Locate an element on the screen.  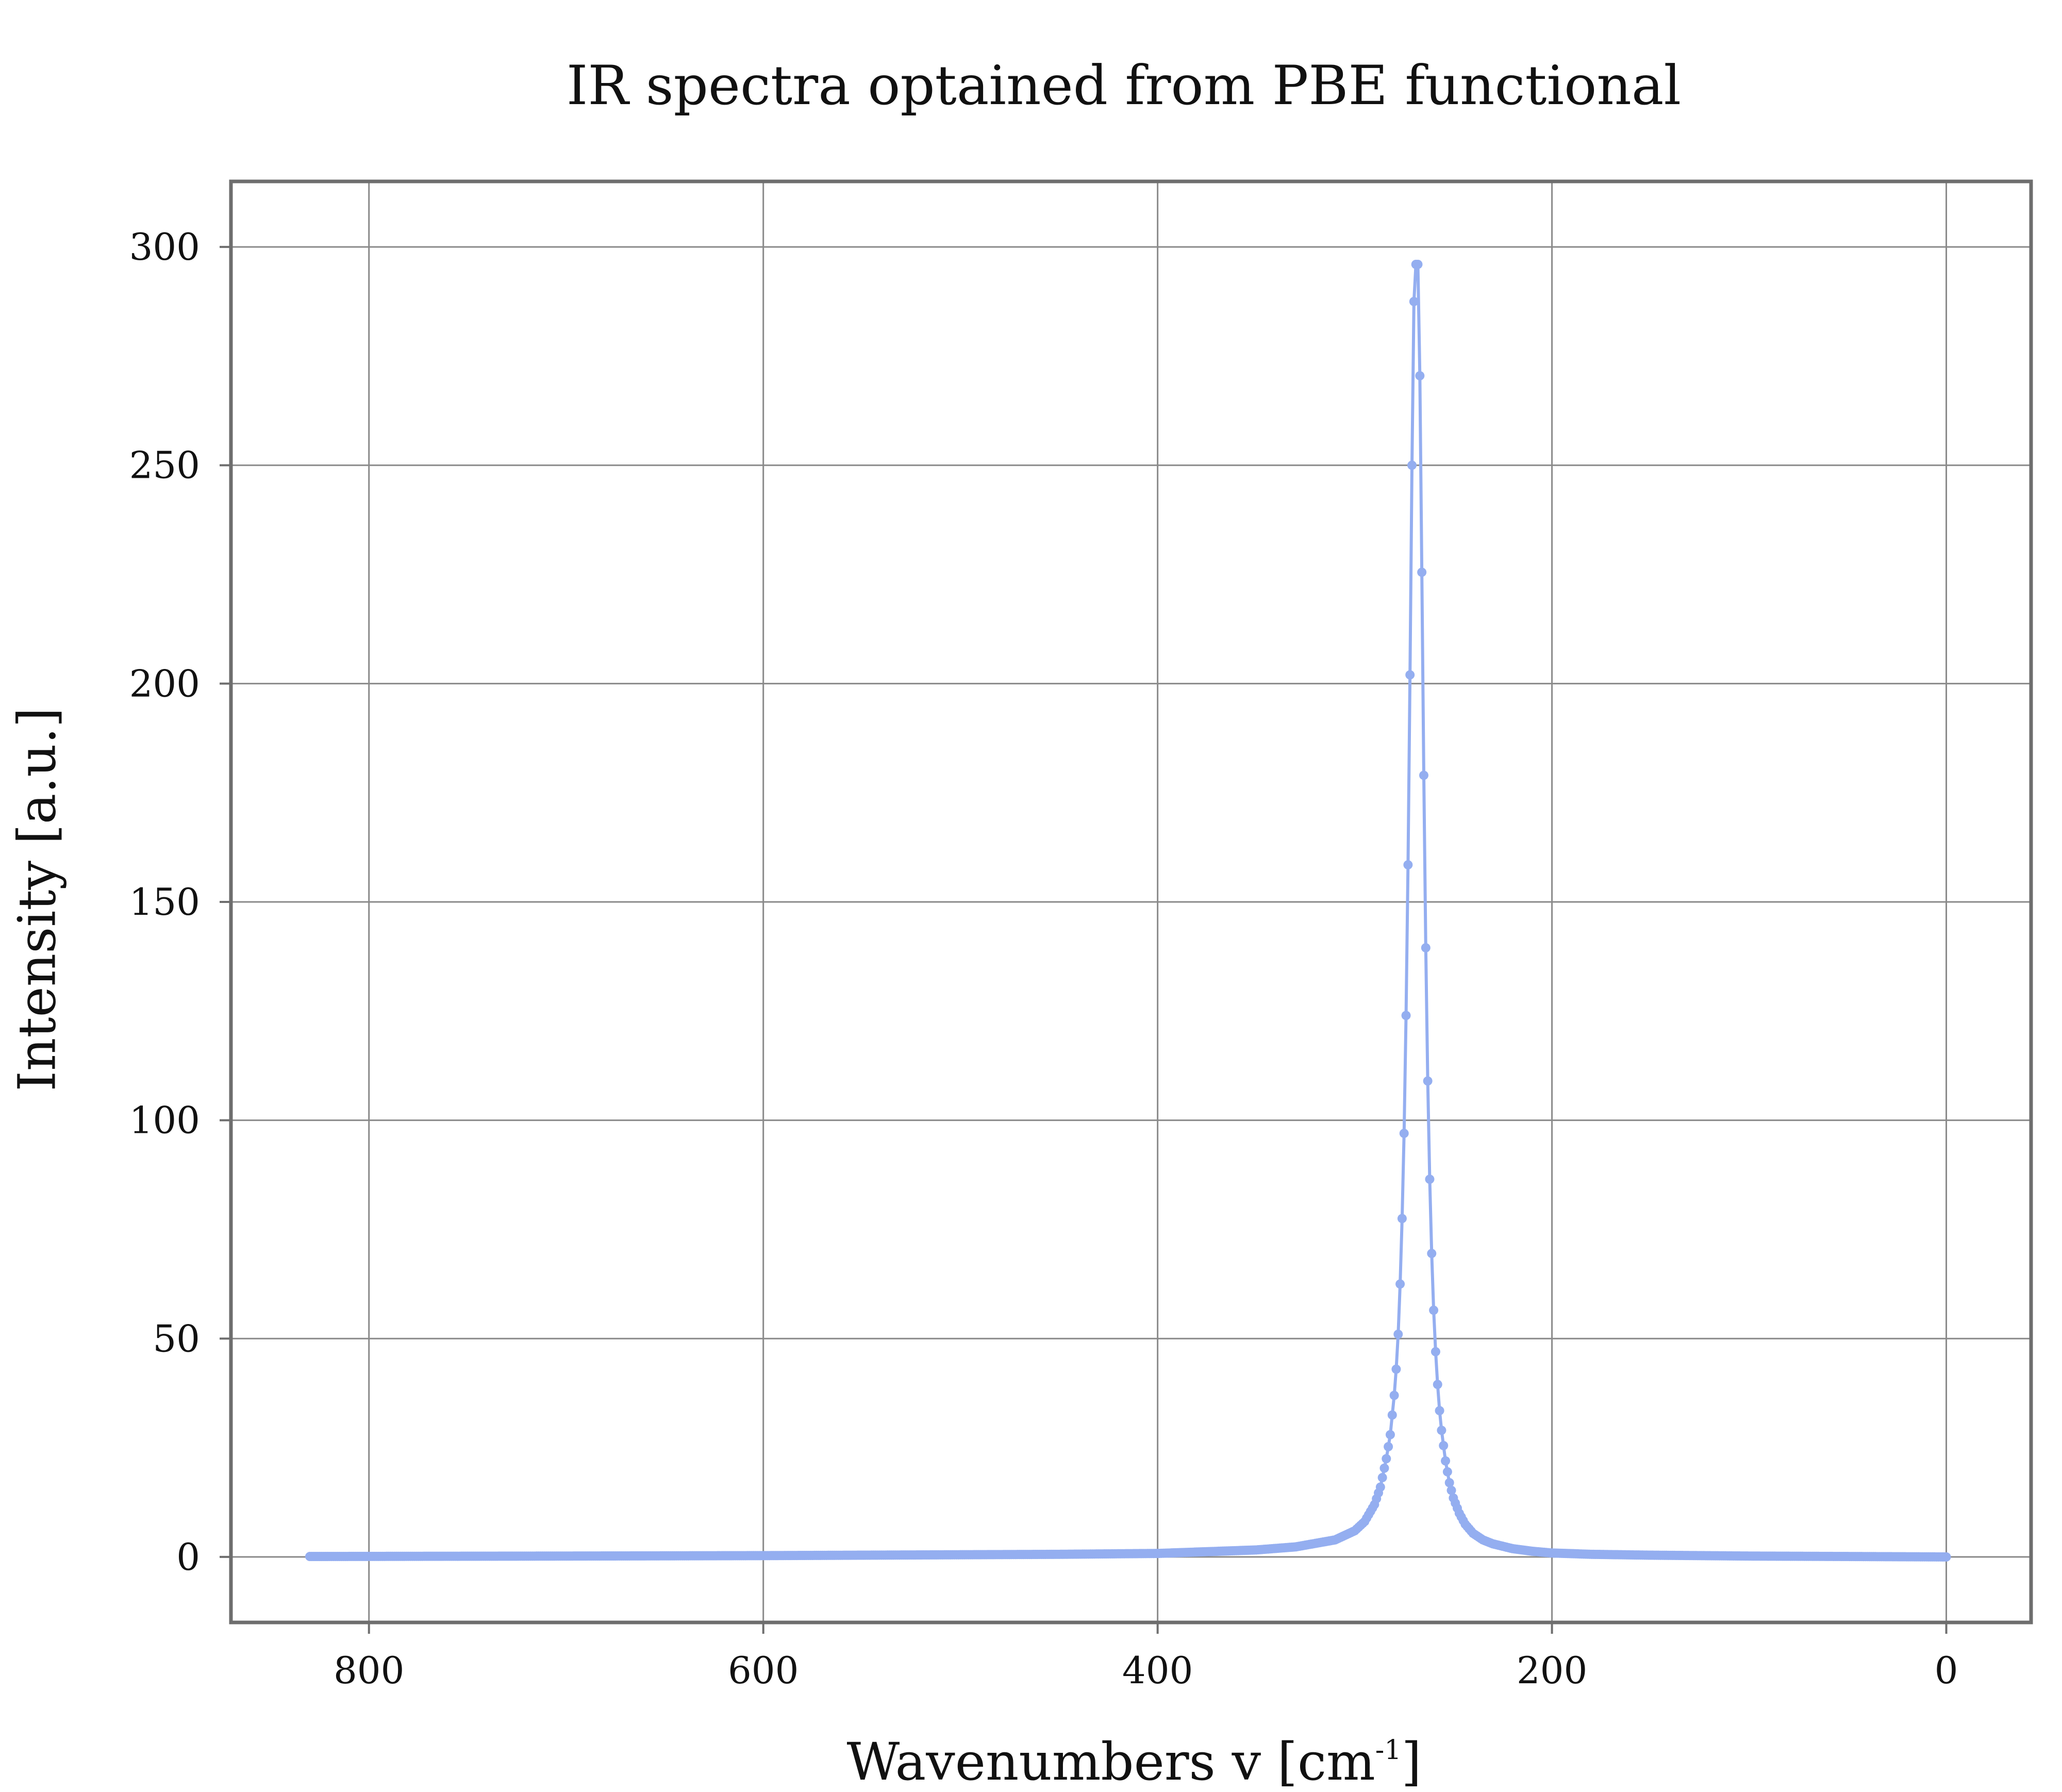
y-tick-label: 0 is located at coordinates (188, 1557).